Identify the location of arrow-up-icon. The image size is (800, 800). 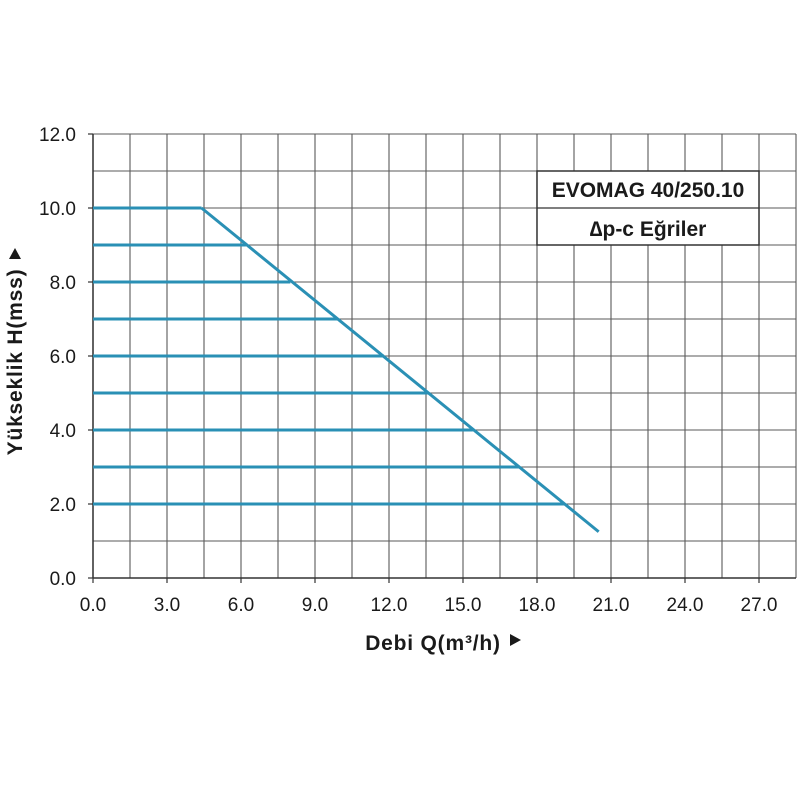
(15, 253).